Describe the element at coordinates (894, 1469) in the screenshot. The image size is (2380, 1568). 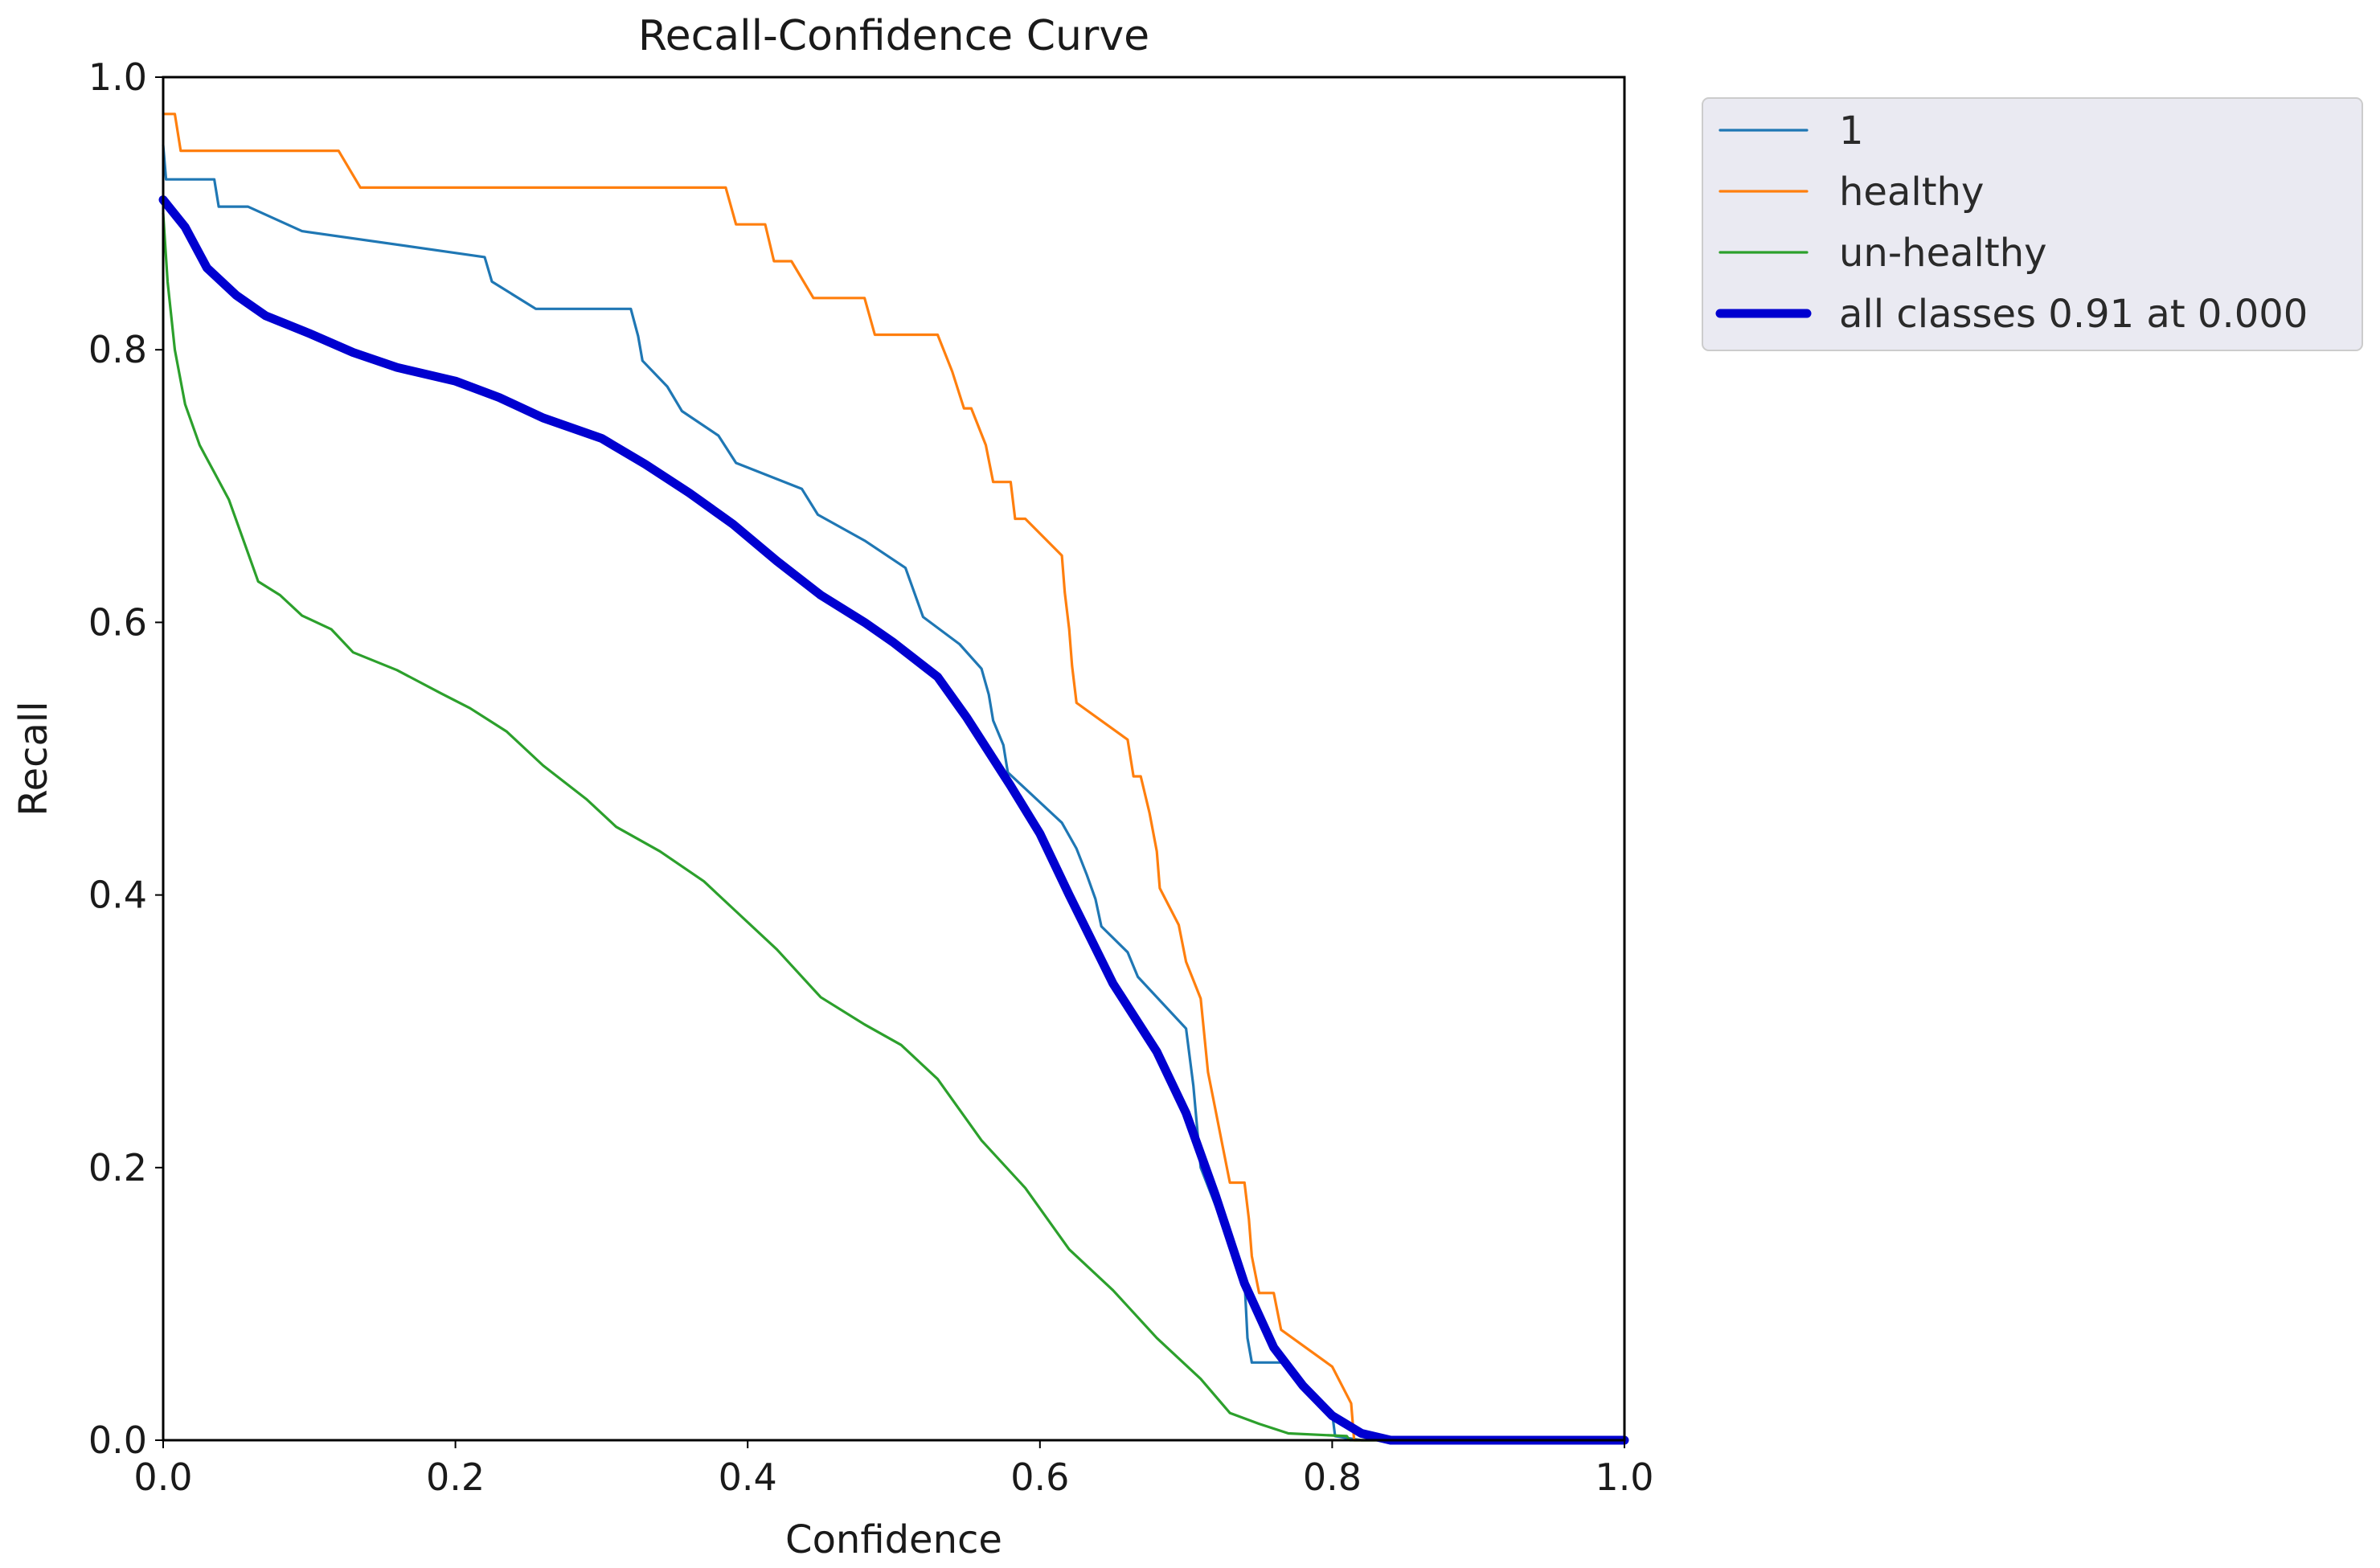
I see `x-axis-ticks: 0.0 0.2 0.4 0.6 0.8 1.0` at that location.